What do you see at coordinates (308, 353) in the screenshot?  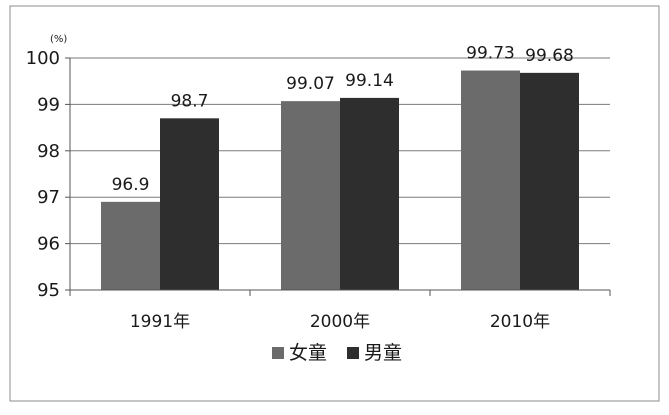 I see `legend-label: 女童` at bounding box center [308, 353].